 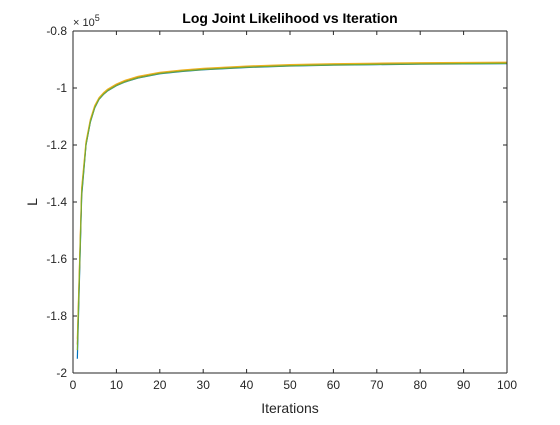 I want to click on y-axis-label: L, so click(x=32, y=202).